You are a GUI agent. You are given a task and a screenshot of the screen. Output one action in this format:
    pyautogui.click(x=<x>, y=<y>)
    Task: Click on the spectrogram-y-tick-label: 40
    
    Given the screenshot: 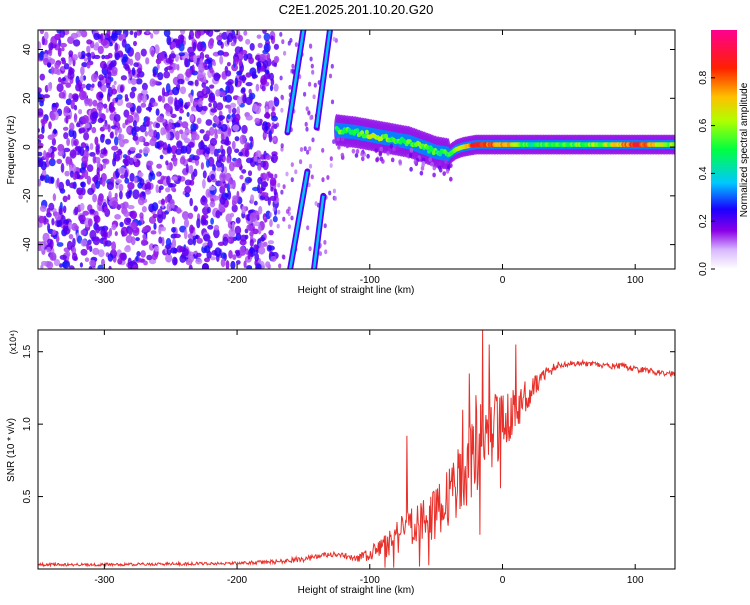 What is the action you would take?
    pyautogui.click(x=27, y=50)
    